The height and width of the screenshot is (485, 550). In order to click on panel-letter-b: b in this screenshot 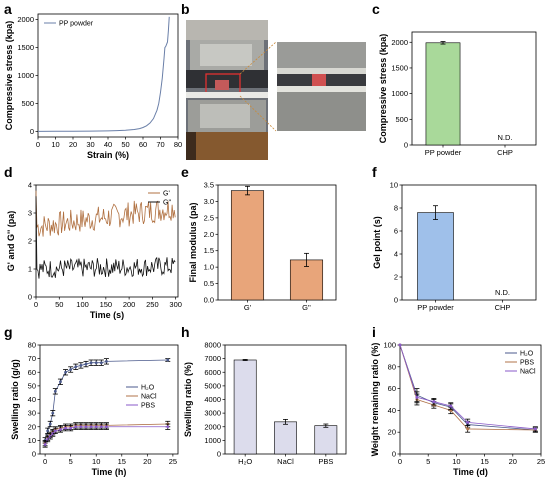, I will do `click(185, 9)`.